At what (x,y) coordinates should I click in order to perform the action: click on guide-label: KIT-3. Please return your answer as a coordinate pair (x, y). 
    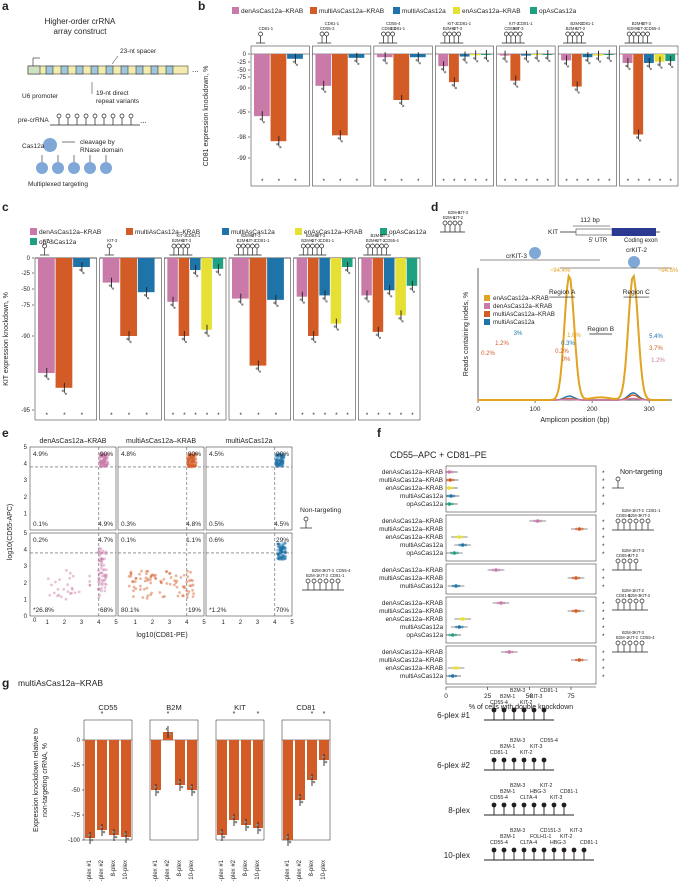
    Looking at the image, I should click on (536, 747).